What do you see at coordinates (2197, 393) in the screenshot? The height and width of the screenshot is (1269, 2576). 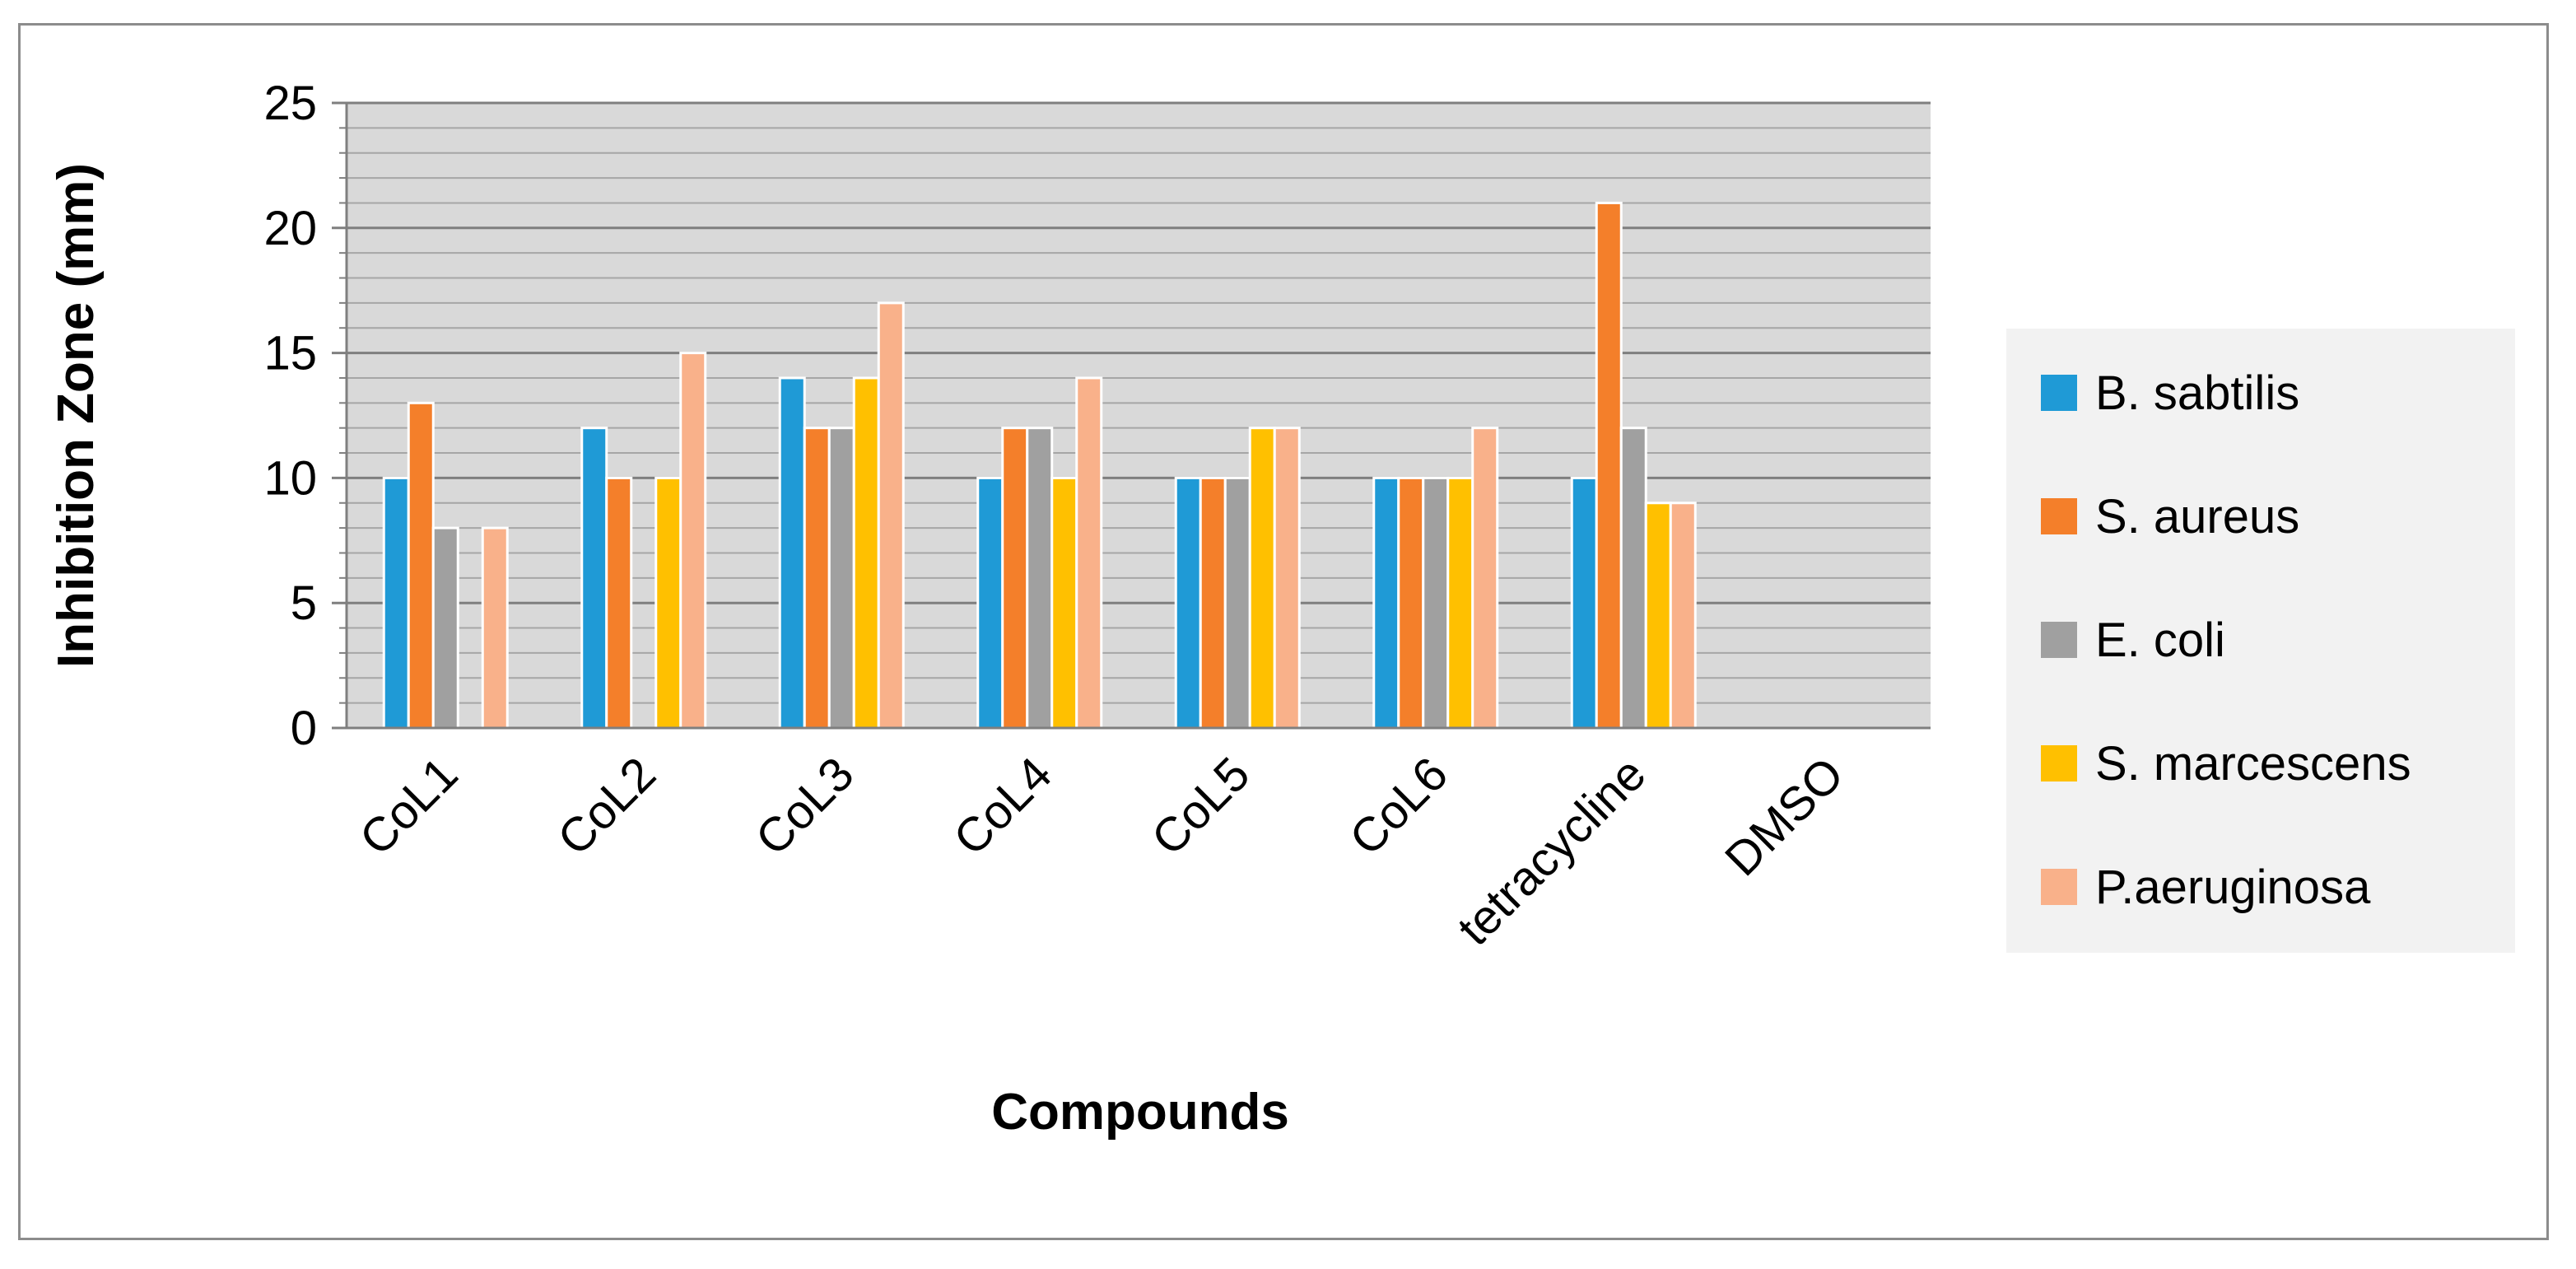 I see `legend-label: B. sabtilis` at bounding box center [2197, 393].